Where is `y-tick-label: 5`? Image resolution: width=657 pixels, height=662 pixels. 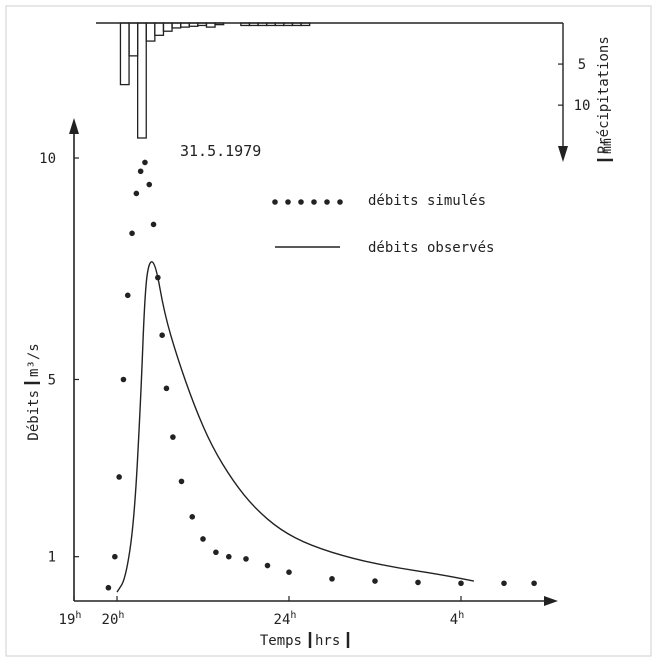 y-tick-label: 5 is located at coordinates (52, 381).